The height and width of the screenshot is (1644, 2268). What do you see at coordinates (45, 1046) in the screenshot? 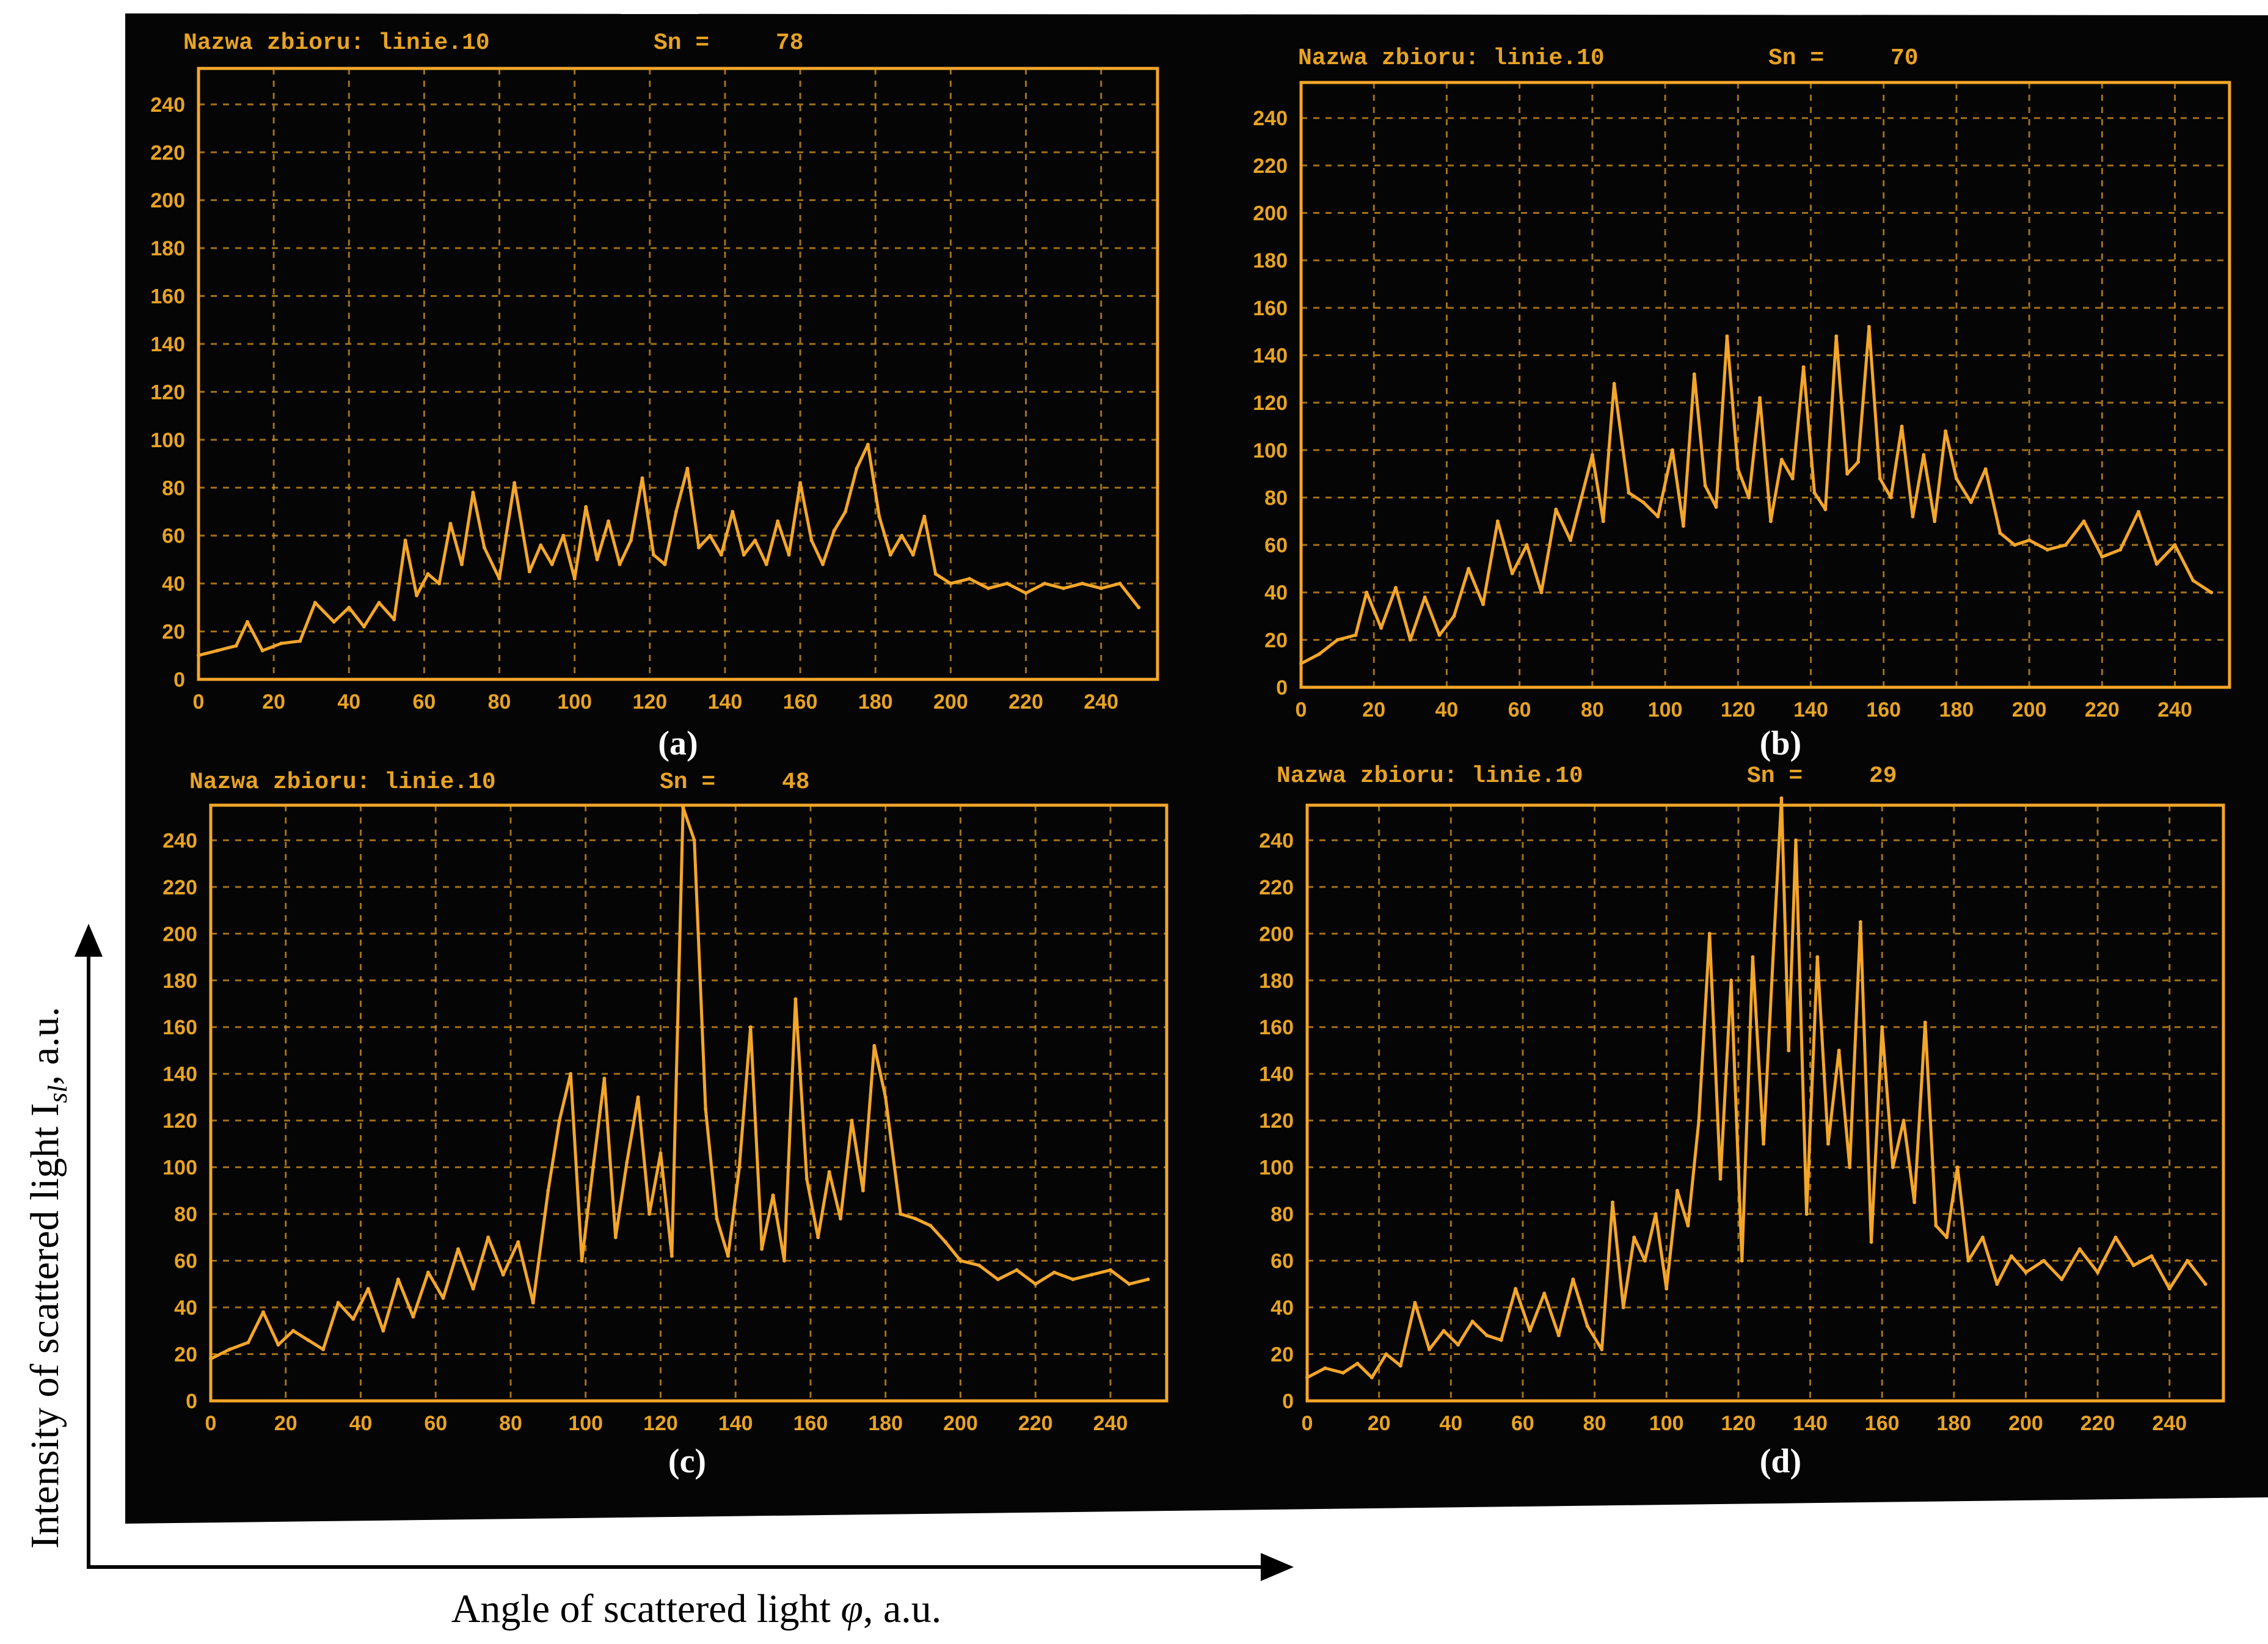
I see `y-axis-title-unit: , a.u.` at bounding box center [45, 1046].